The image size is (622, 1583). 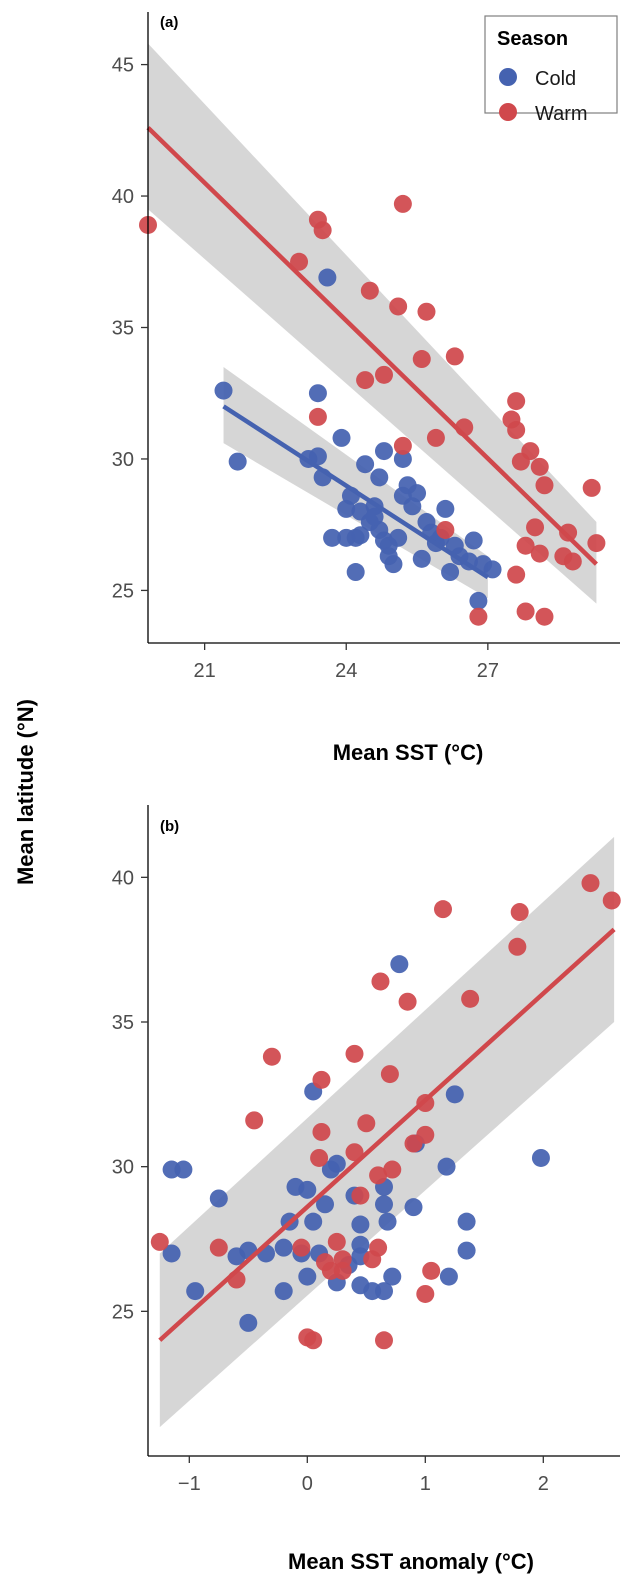 What do you see at coordinates (408, 752) in the screenshot?
I see `panel-a-x-axis-title: Mean SST (°C)` at bounding box center [408, 752].